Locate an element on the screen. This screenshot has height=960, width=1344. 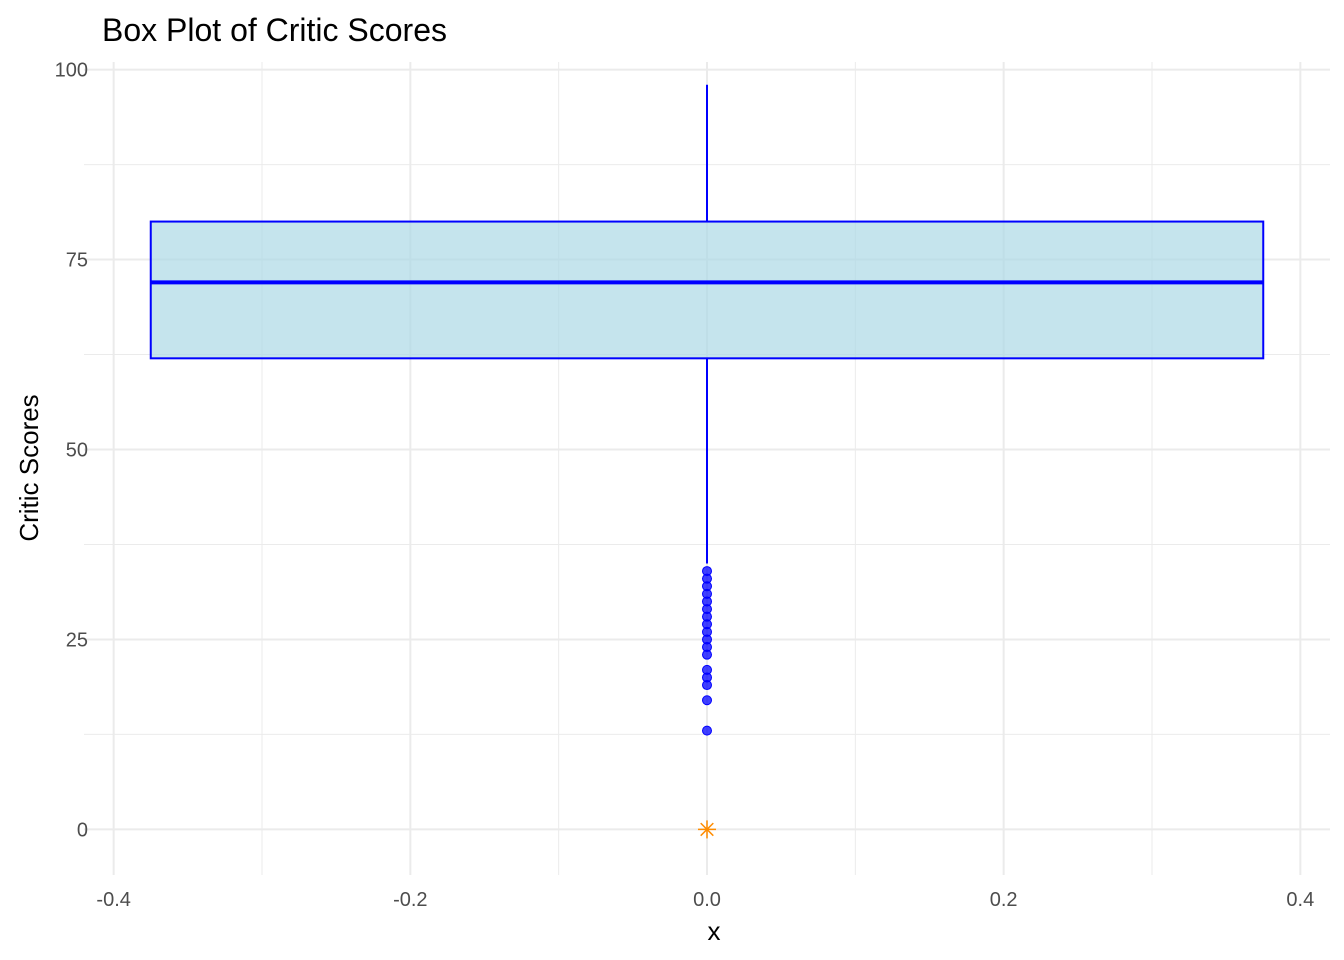
y-tick-label: 0 is located at coordinates (82, 830).